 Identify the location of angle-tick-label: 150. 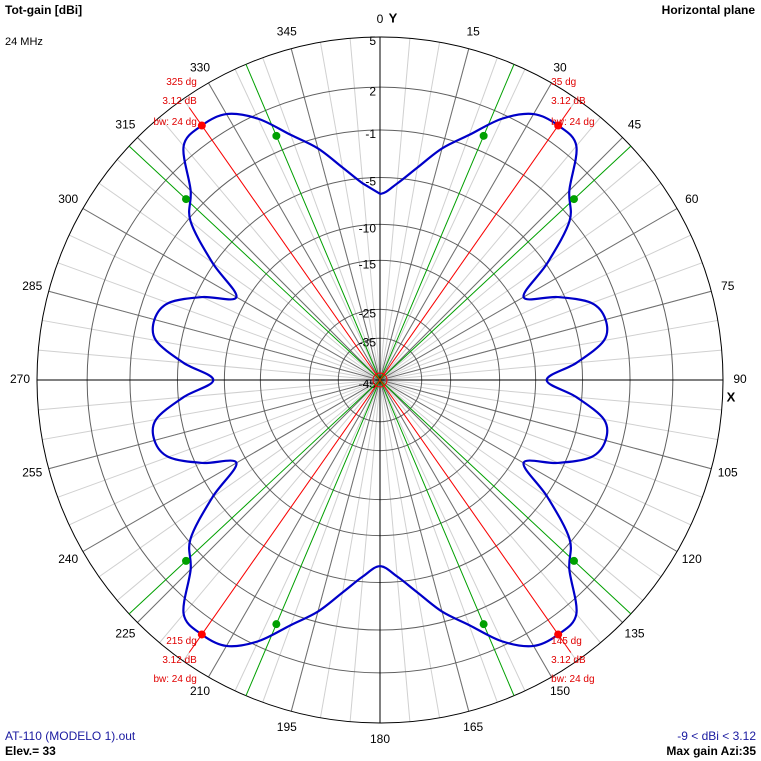
(560, 691).